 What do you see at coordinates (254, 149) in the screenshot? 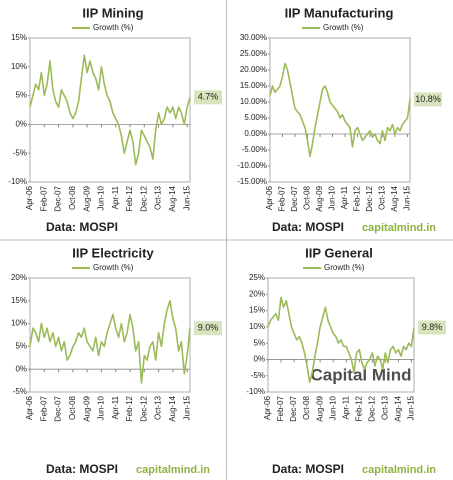
I see `y-tick-label: -5.00%` at bounding box center [254, 149].